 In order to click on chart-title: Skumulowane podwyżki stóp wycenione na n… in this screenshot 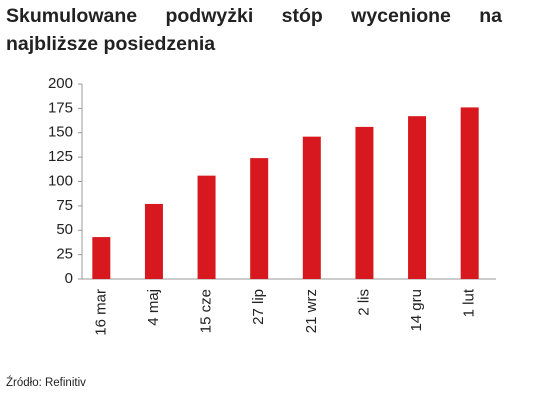, I will do `click(254, 30)`.